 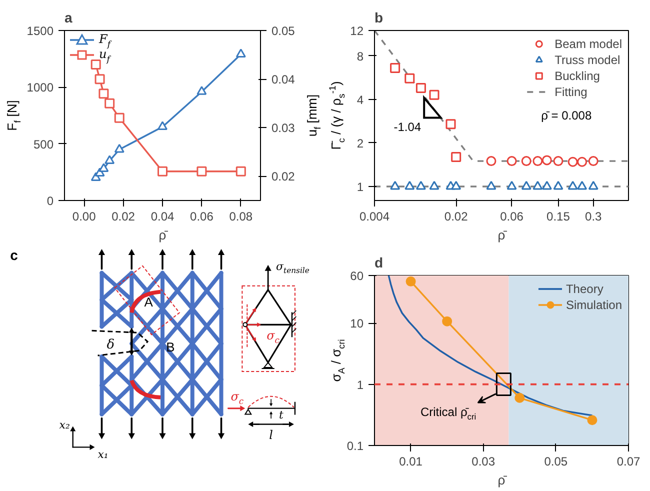 What do you see at coordinates (593, 217) in the screenshot?
I see `x-tick-label: 0.3` at bounding box center [593, 217].